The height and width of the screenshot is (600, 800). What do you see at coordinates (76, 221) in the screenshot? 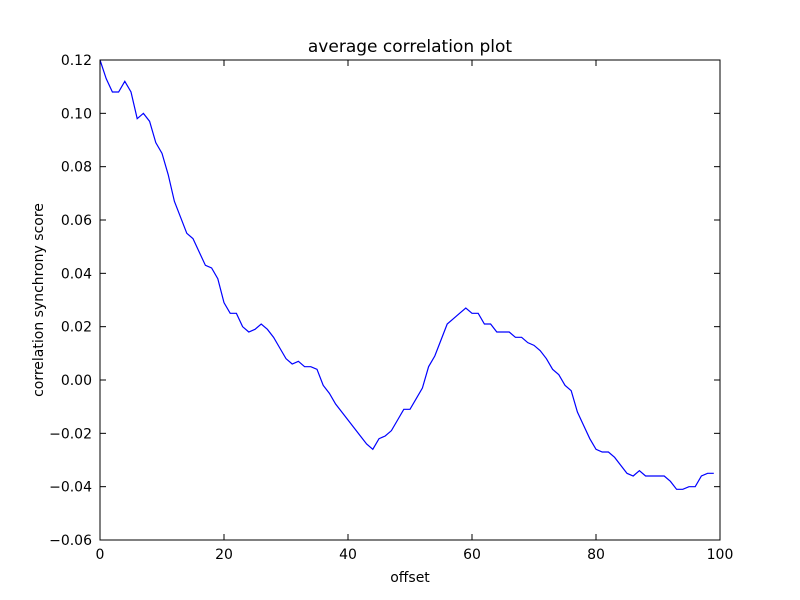
I see `y-tick-label: 0.06` at bounding box center [76, 221].